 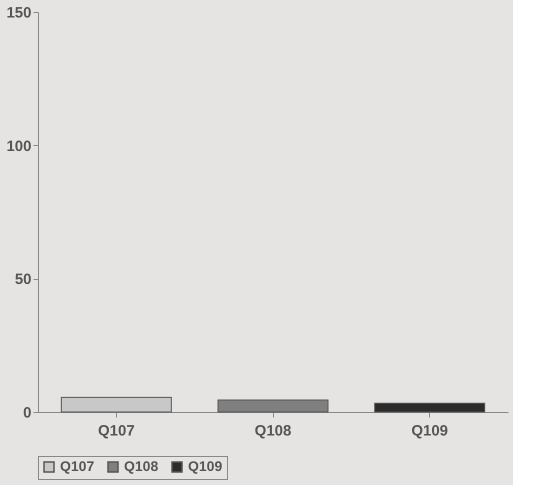 What do you see at coordinates (116, 431) in the screenshot?
I see `x-tick-label: Q107` at bounding box center [116, 431].